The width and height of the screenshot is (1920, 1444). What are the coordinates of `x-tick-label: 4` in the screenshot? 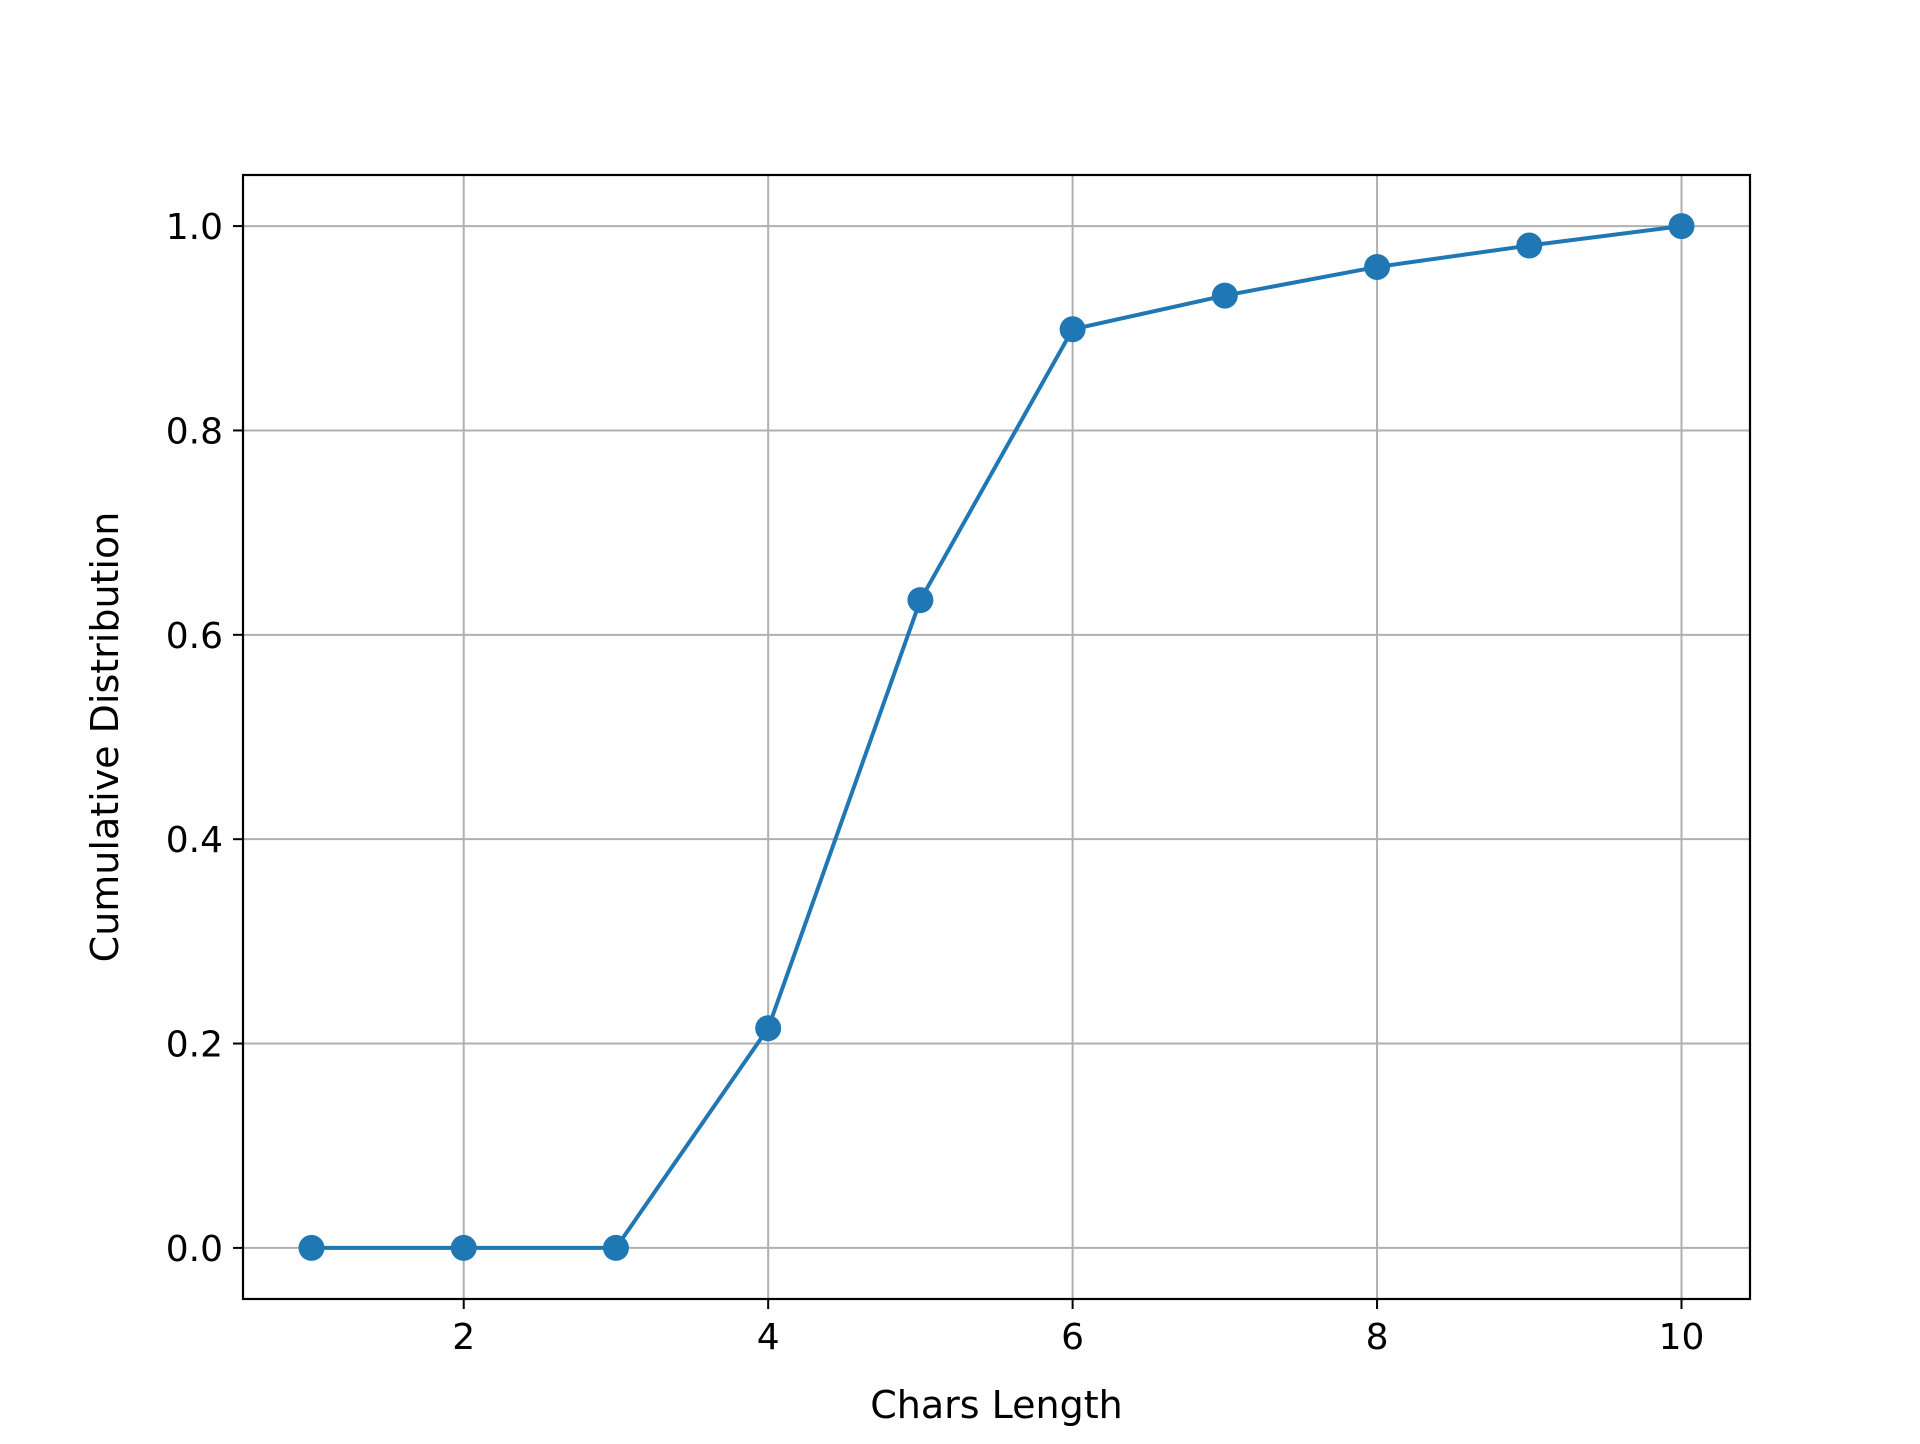 It's located at (768, 1337).